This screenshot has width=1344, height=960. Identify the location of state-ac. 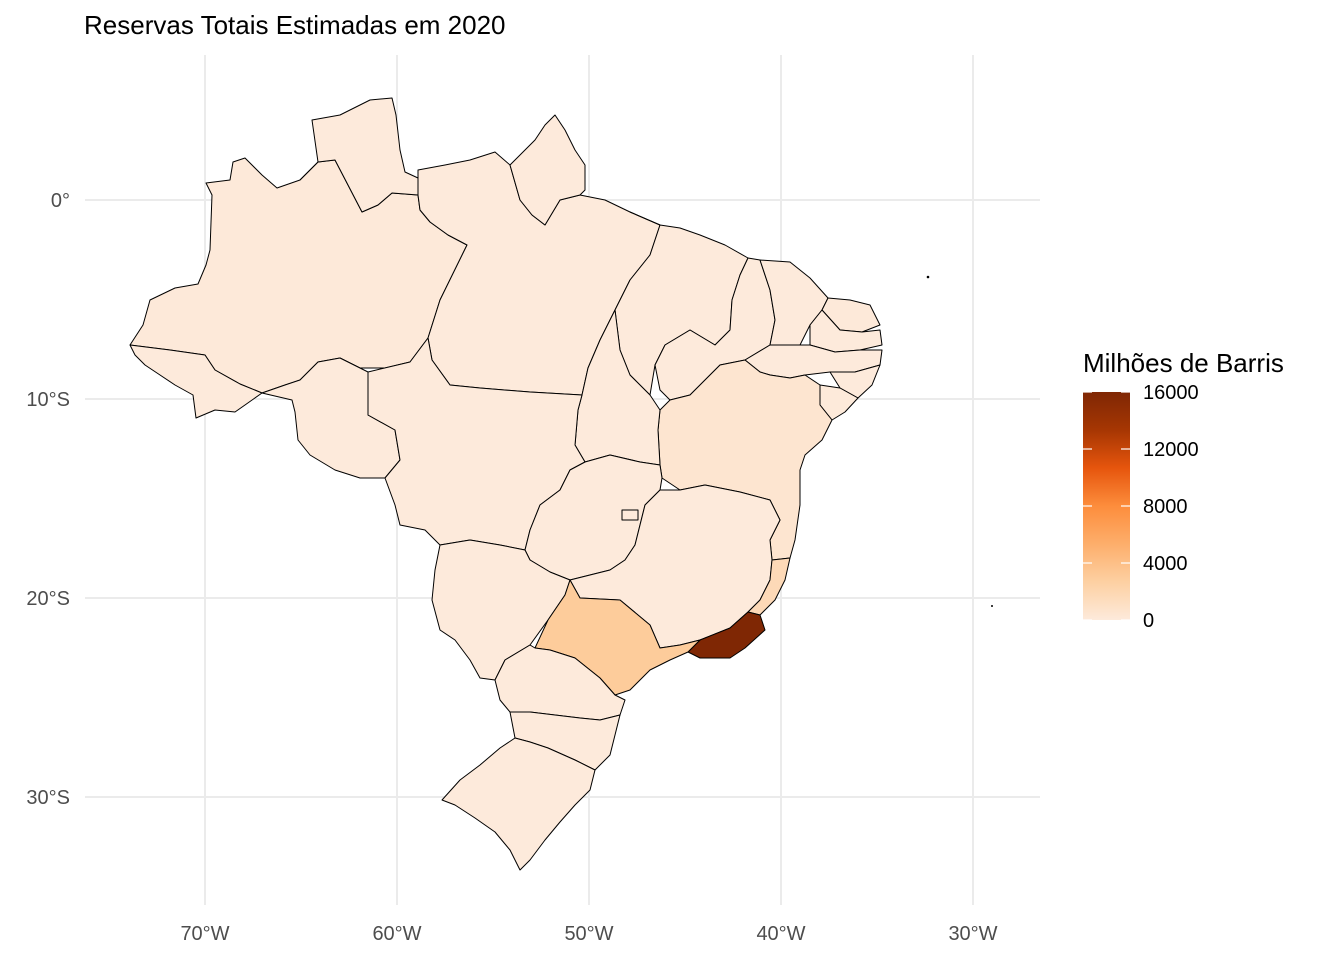
(196, 381).